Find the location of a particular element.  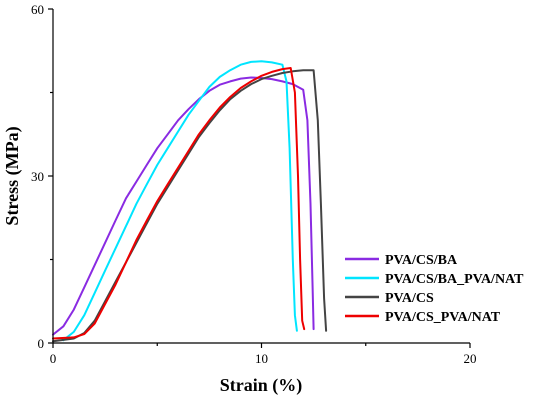

x-tick-label: 0 is located at coordinates (53, 358).